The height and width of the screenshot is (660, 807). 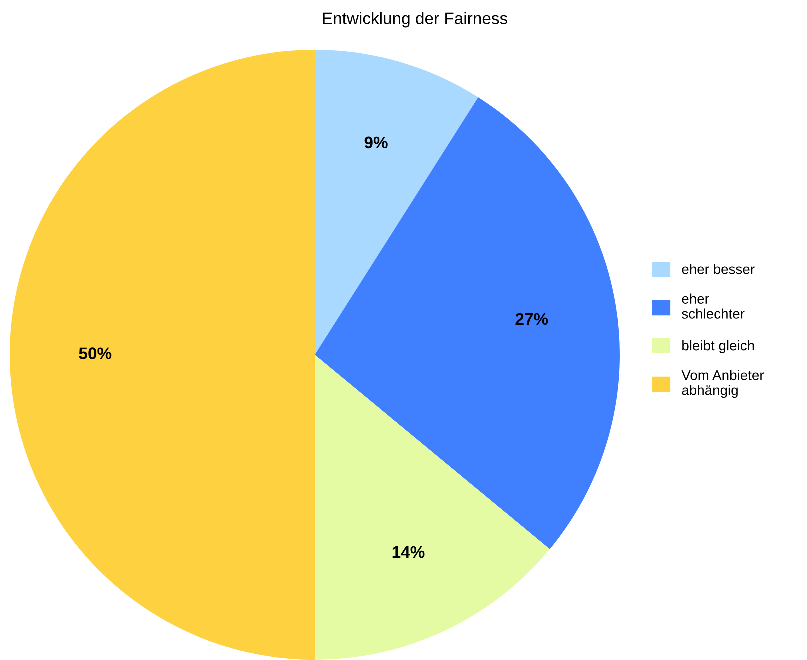 What do you see at coordinates (408, 552) in the screenshot?
I see `data-label: 14%` at bounding box center [408, 552].